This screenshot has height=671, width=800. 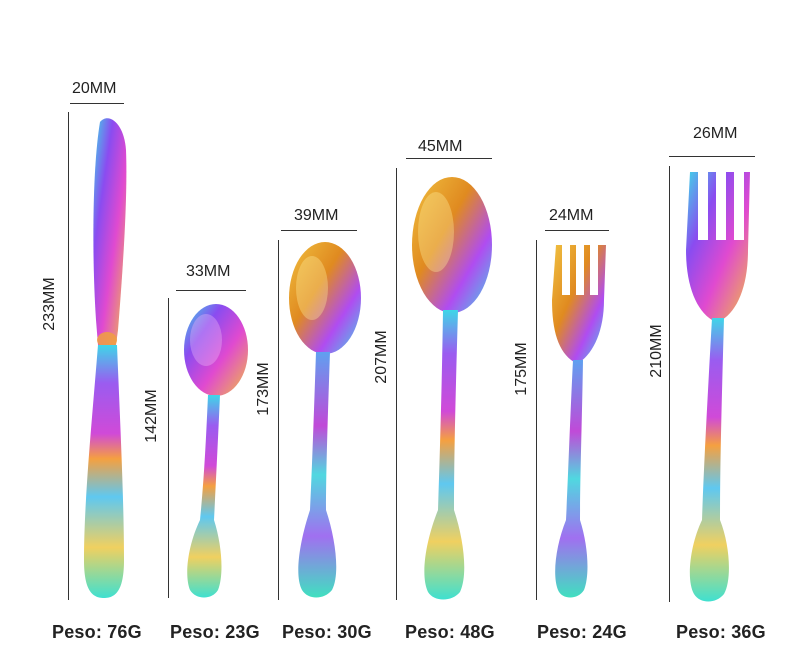 I want to click on dessert-fork-length-label: 175MM, so click(x=521, y=369).